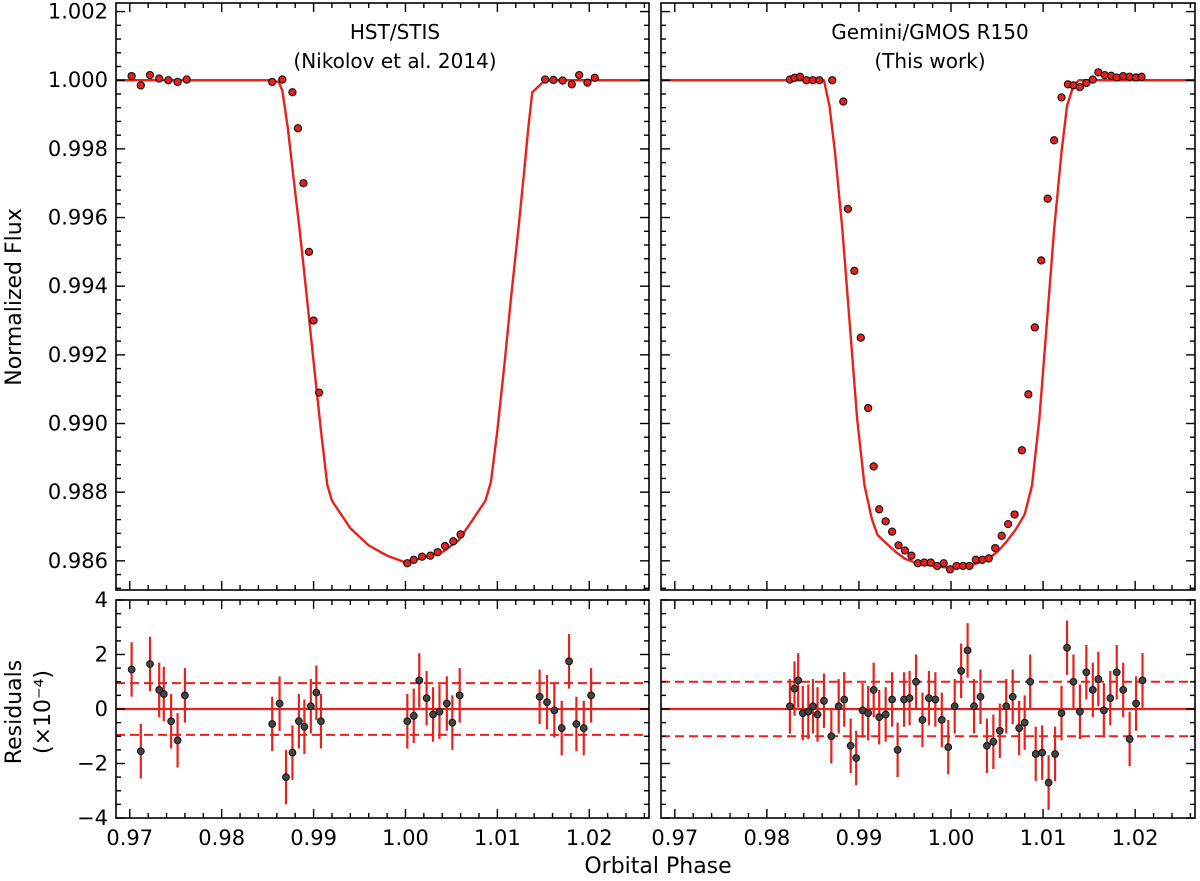  Describe the element at coordinates (657, 866) in the screenshot. I see `x-axis-title: Orbital Phase` at that location.